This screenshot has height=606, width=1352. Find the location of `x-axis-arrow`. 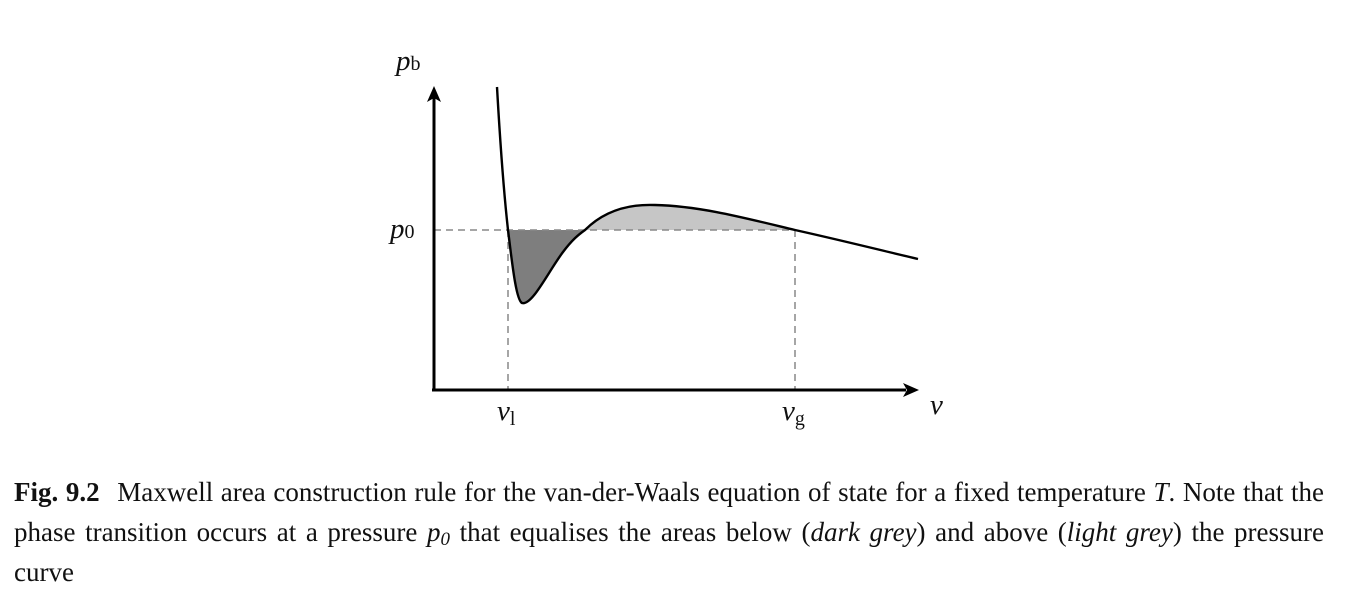

x-axis-arrow is located at coordinates (911, 390).